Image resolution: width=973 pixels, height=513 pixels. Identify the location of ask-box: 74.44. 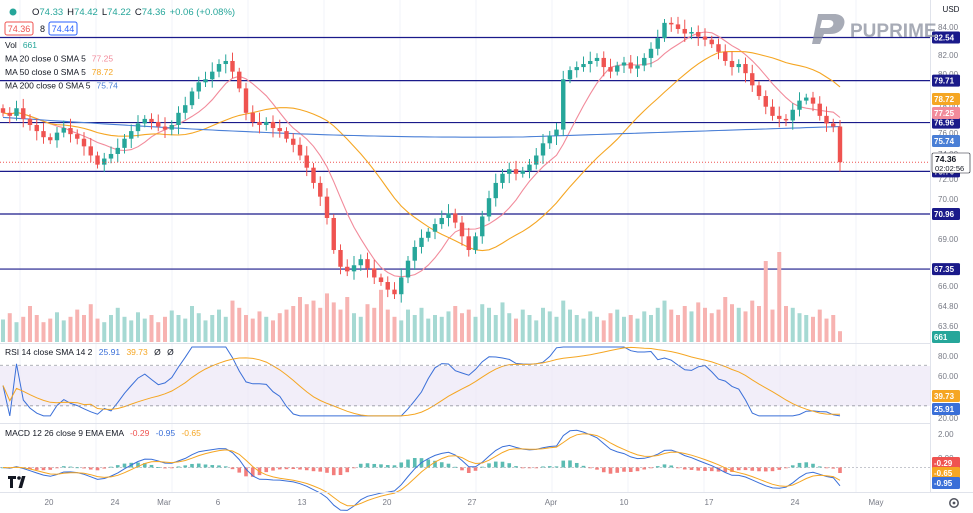
(63, 28).